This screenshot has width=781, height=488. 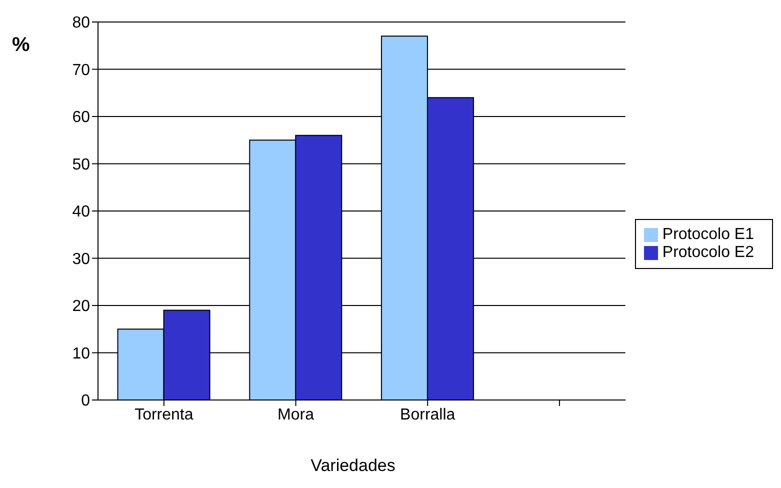 What do you see at coordinates (708, 252) in the screenshot?
I see `legend-label: Protocolo E2` at bounding box center [708, 252].